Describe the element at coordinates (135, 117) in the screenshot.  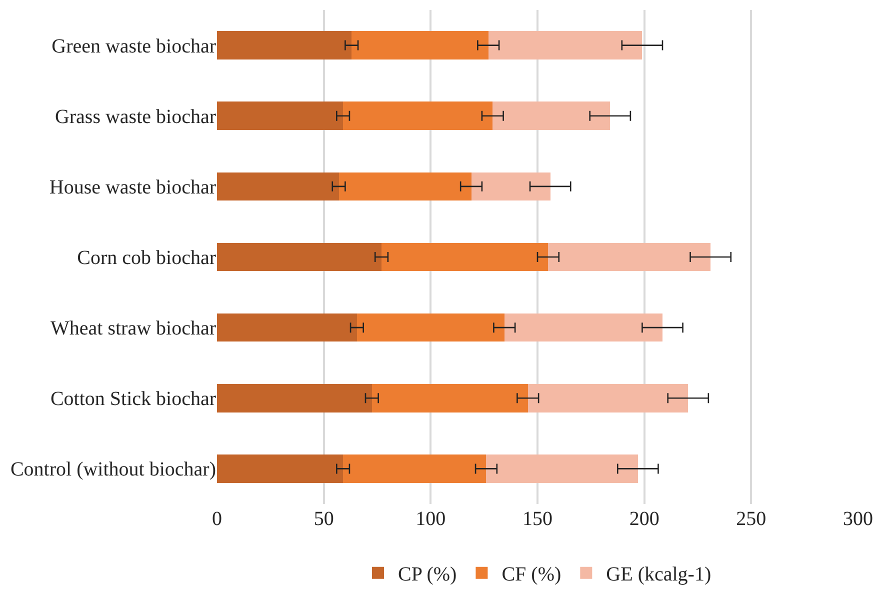
I see `y-tick-label: Grass waste biochar` at that location.